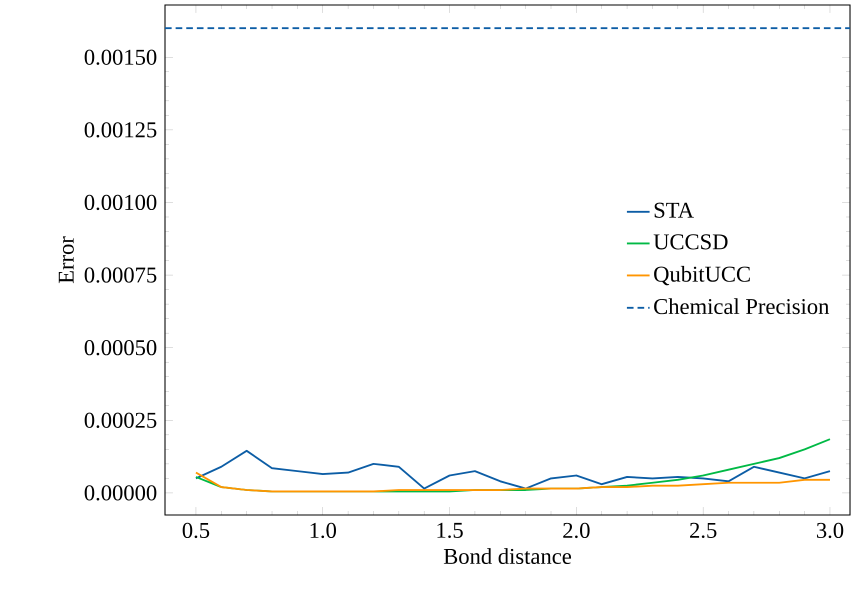 Image resolution: width=851 pixels, height=594 pixels. I want to click on x-tick-label: 0.5, so click(196, 530).